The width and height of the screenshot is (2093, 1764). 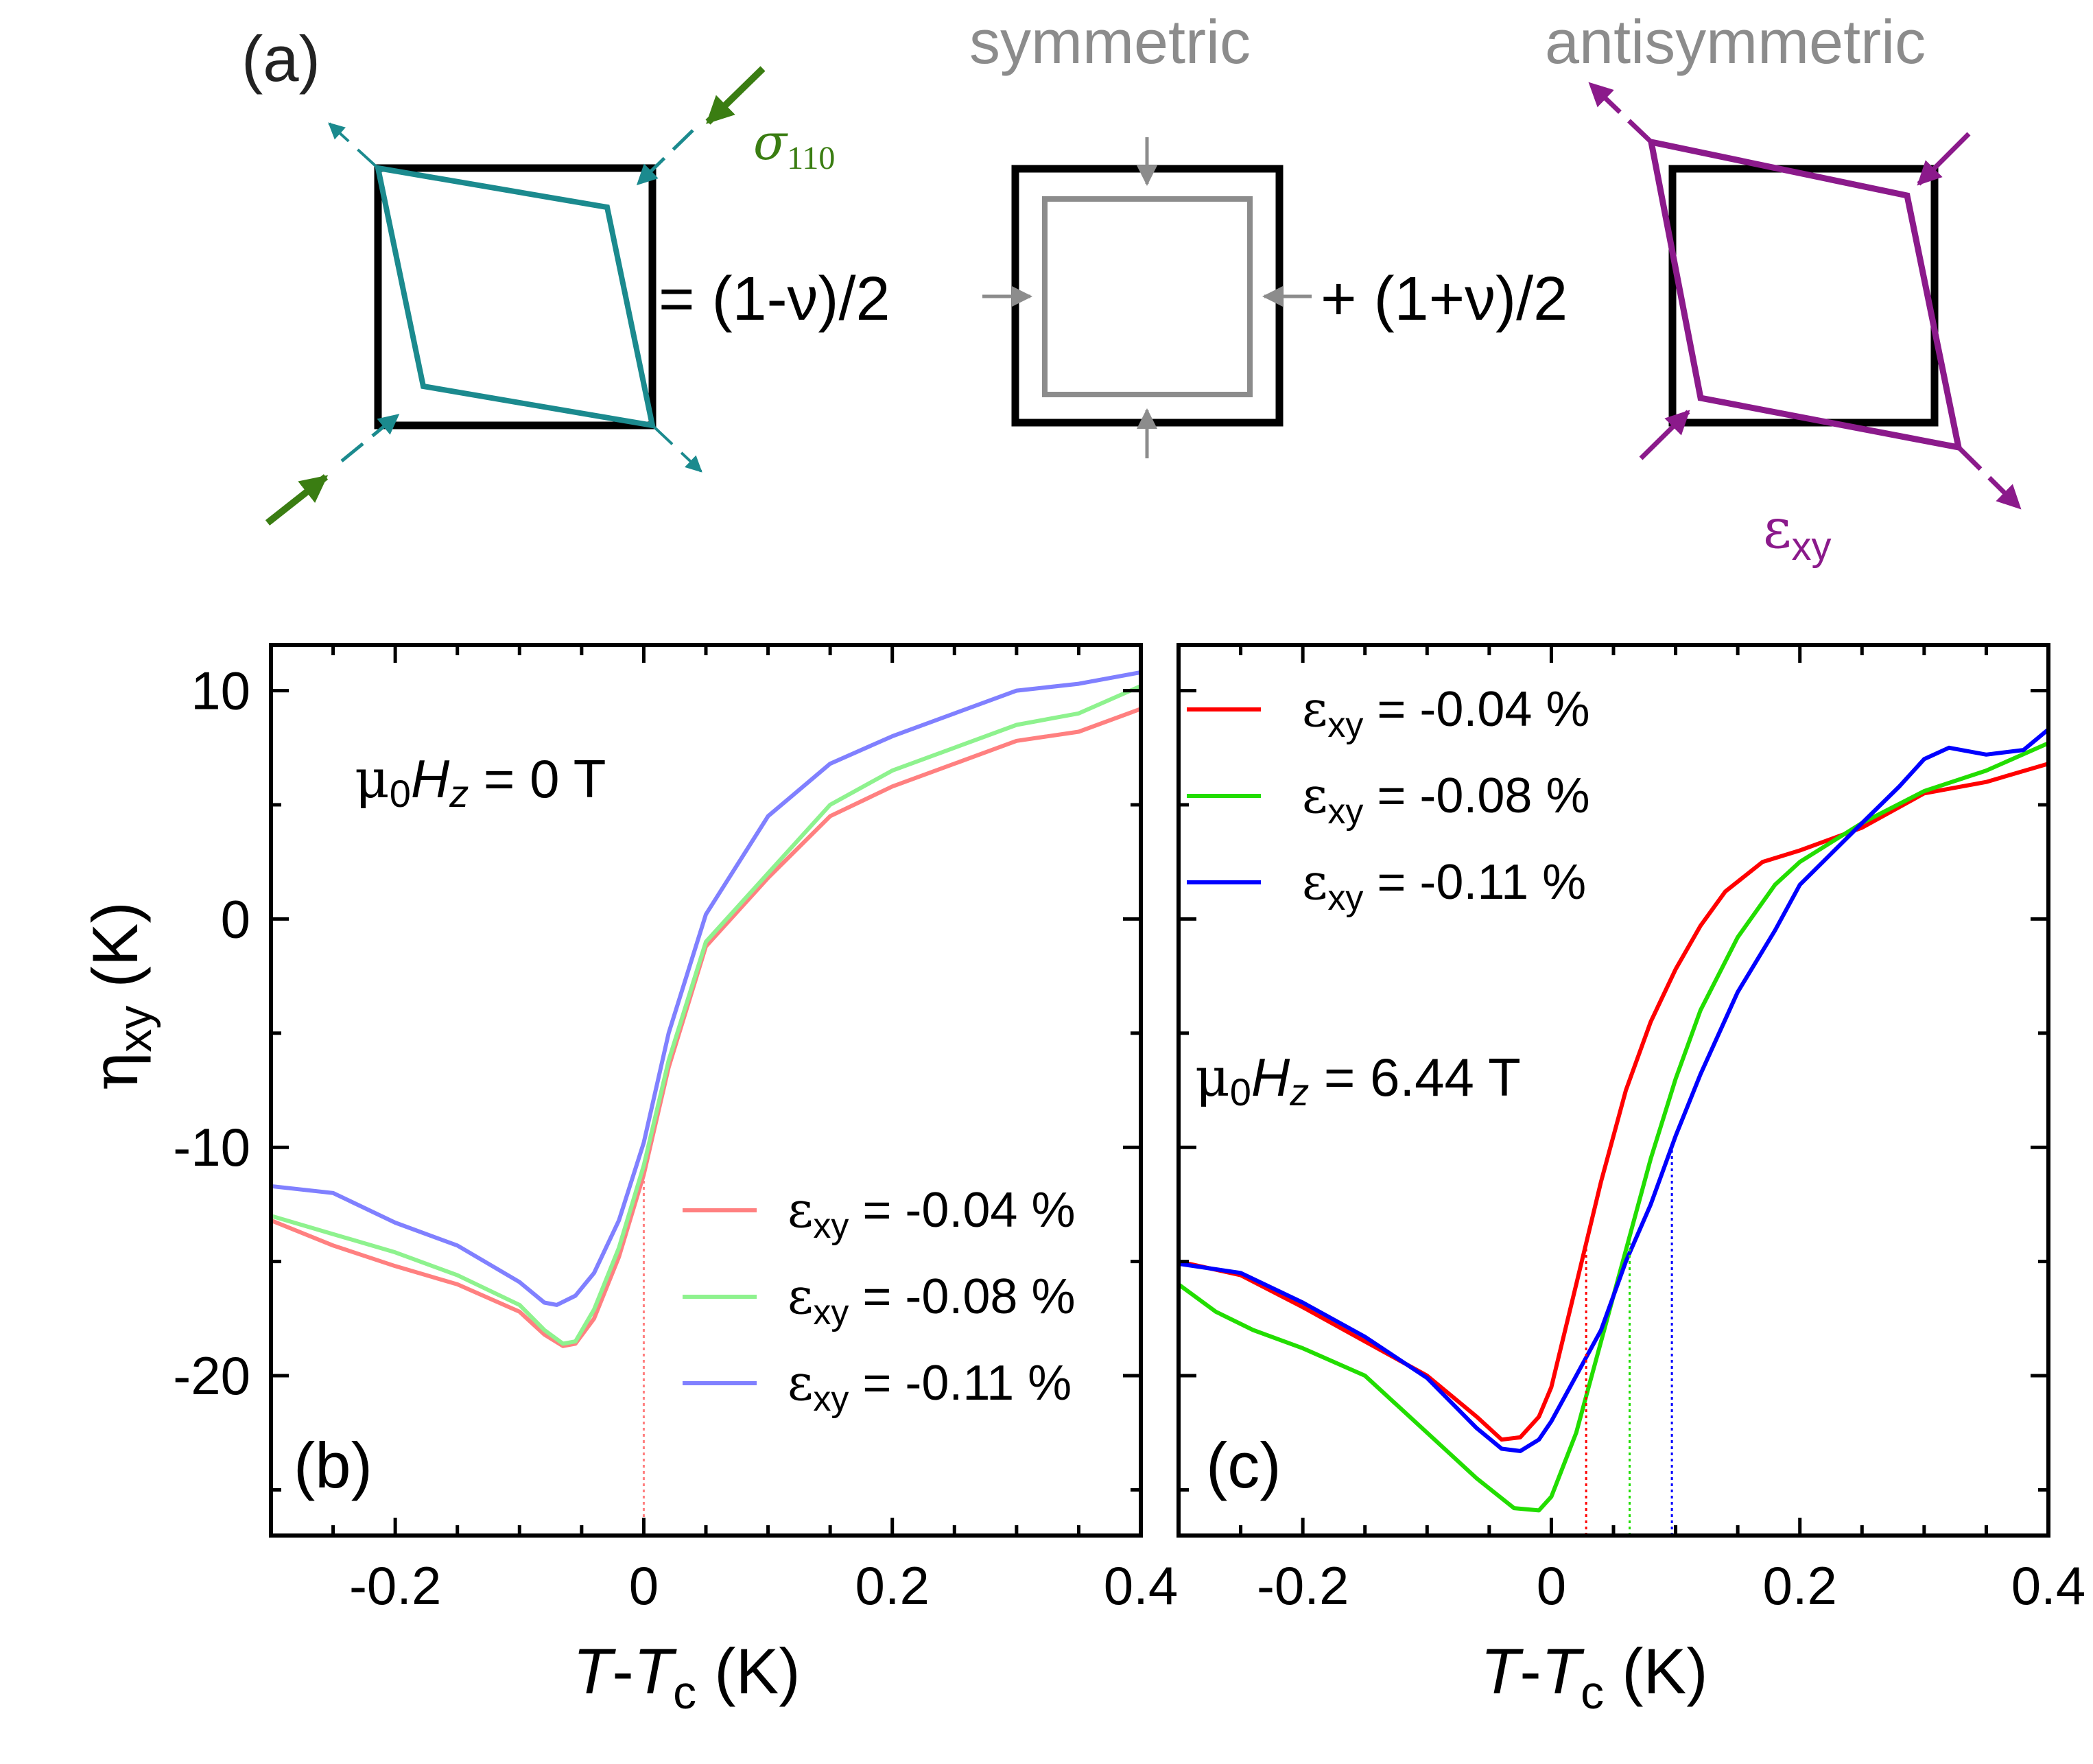 What do you see at coordinates (1594, 1677) in the screenshot?
I see `chart-c-xlabel: T-Tc (K)` at bounding box center [1594, 1677].